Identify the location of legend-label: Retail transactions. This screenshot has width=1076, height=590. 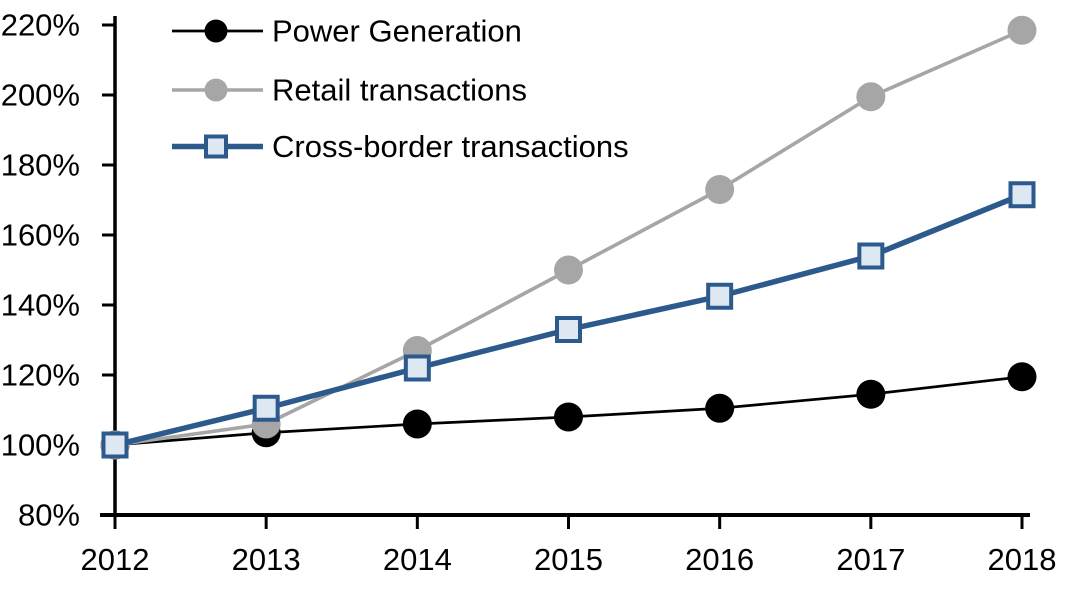
(399, 90).